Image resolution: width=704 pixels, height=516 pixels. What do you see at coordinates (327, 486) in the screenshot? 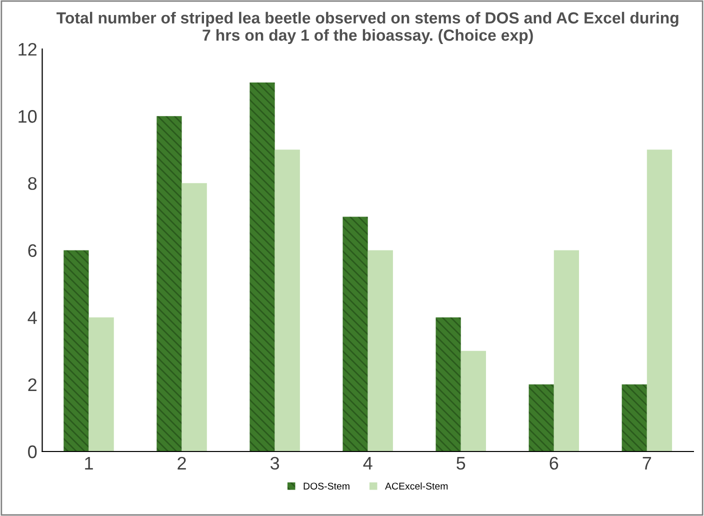
I see `legend-label: DOS-Stem` at bounding box center [327, 486].